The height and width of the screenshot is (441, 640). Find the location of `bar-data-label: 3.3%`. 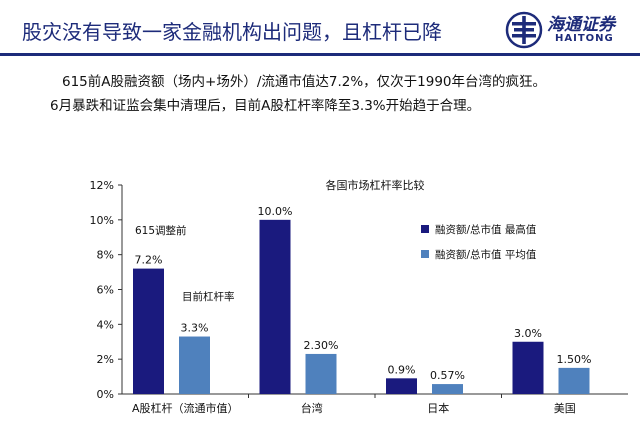

bar-data-label: 3.3% is located at coordinates (195, 328).